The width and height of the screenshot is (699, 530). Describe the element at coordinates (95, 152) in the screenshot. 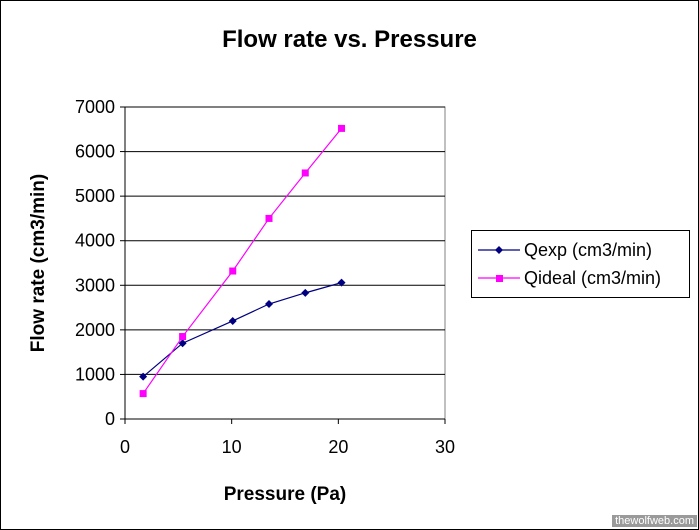

I see `y-tick-label: 6000` at that location.